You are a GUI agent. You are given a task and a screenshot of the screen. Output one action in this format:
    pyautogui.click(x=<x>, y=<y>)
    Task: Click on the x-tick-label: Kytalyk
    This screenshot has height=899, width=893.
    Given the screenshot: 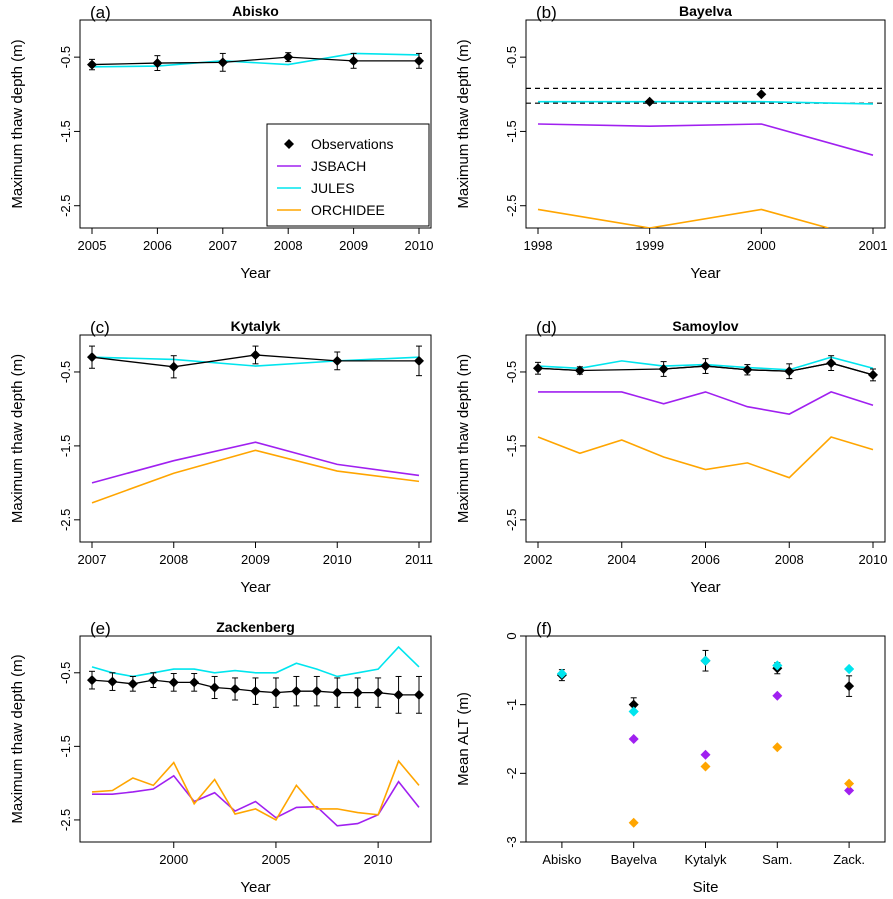 What is the action you would take?
    pyautogui.click(x=706, y=859)
    